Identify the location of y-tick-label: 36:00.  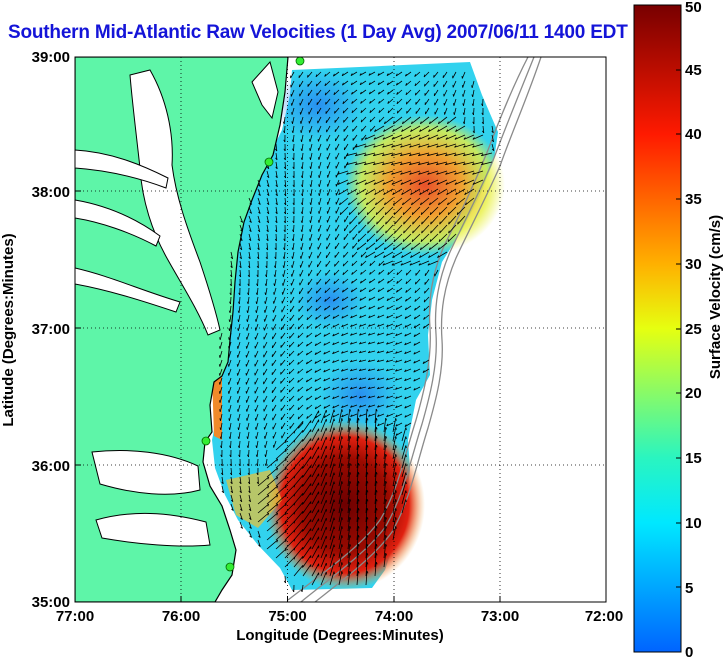
(51, 466).